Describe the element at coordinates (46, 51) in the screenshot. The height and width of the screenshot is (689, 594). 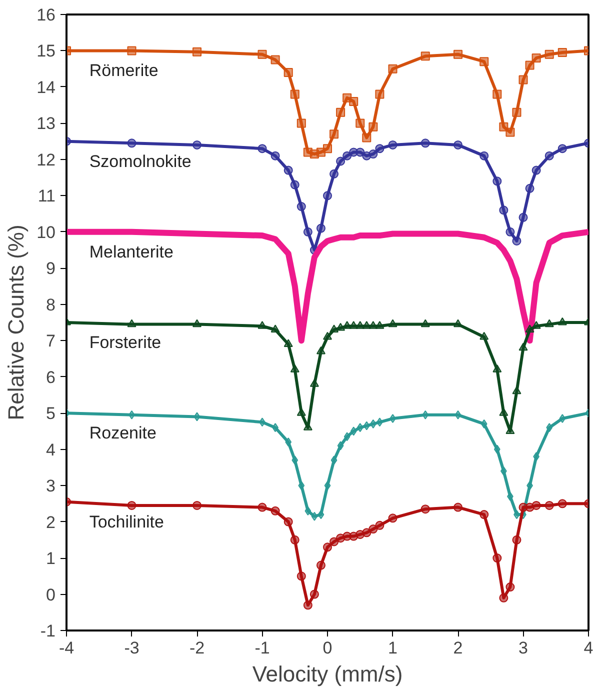
I see `y-tick-label: 15` at that location.